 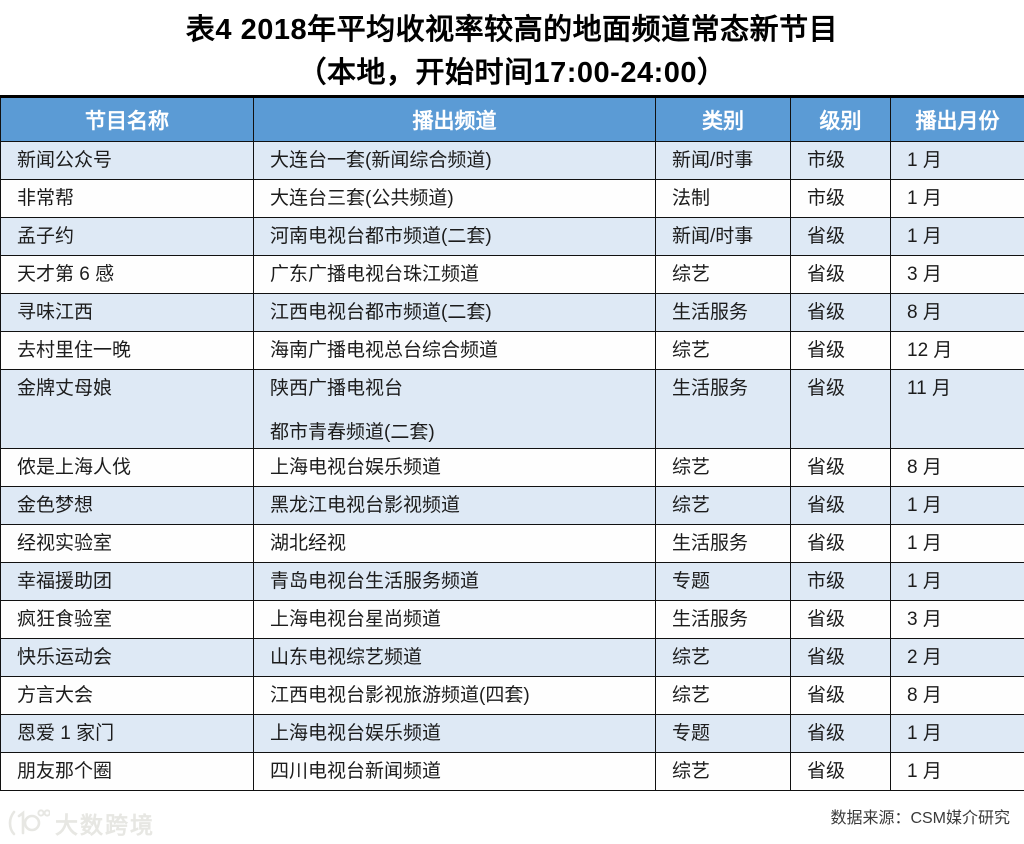 I want to click on table-row: 非常帮 大连台三套(公共频道) 法制 市级 1 月, so click(x=512, y=198).